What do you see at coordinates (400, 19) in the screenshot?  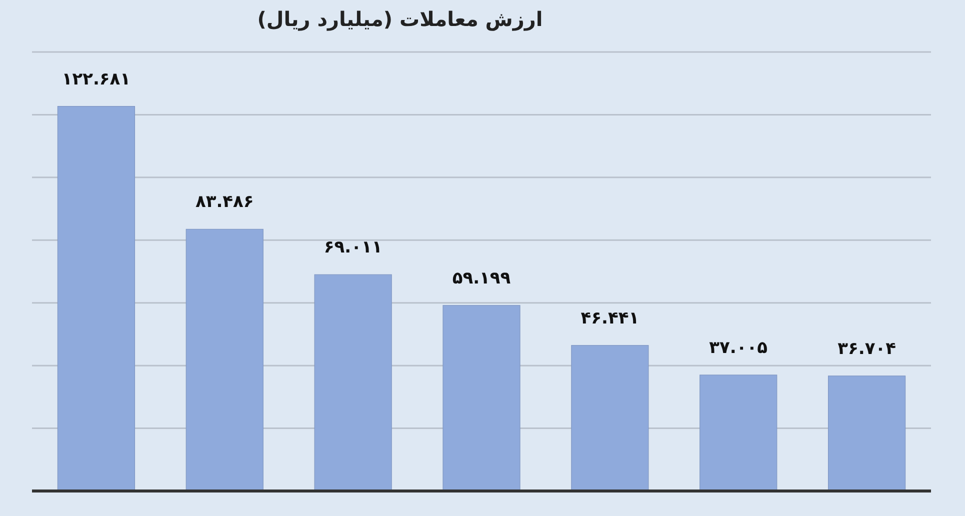 I see `chart-title: ارزش معاملات (میلیارد ریال)` at bounding box center [400, 19].